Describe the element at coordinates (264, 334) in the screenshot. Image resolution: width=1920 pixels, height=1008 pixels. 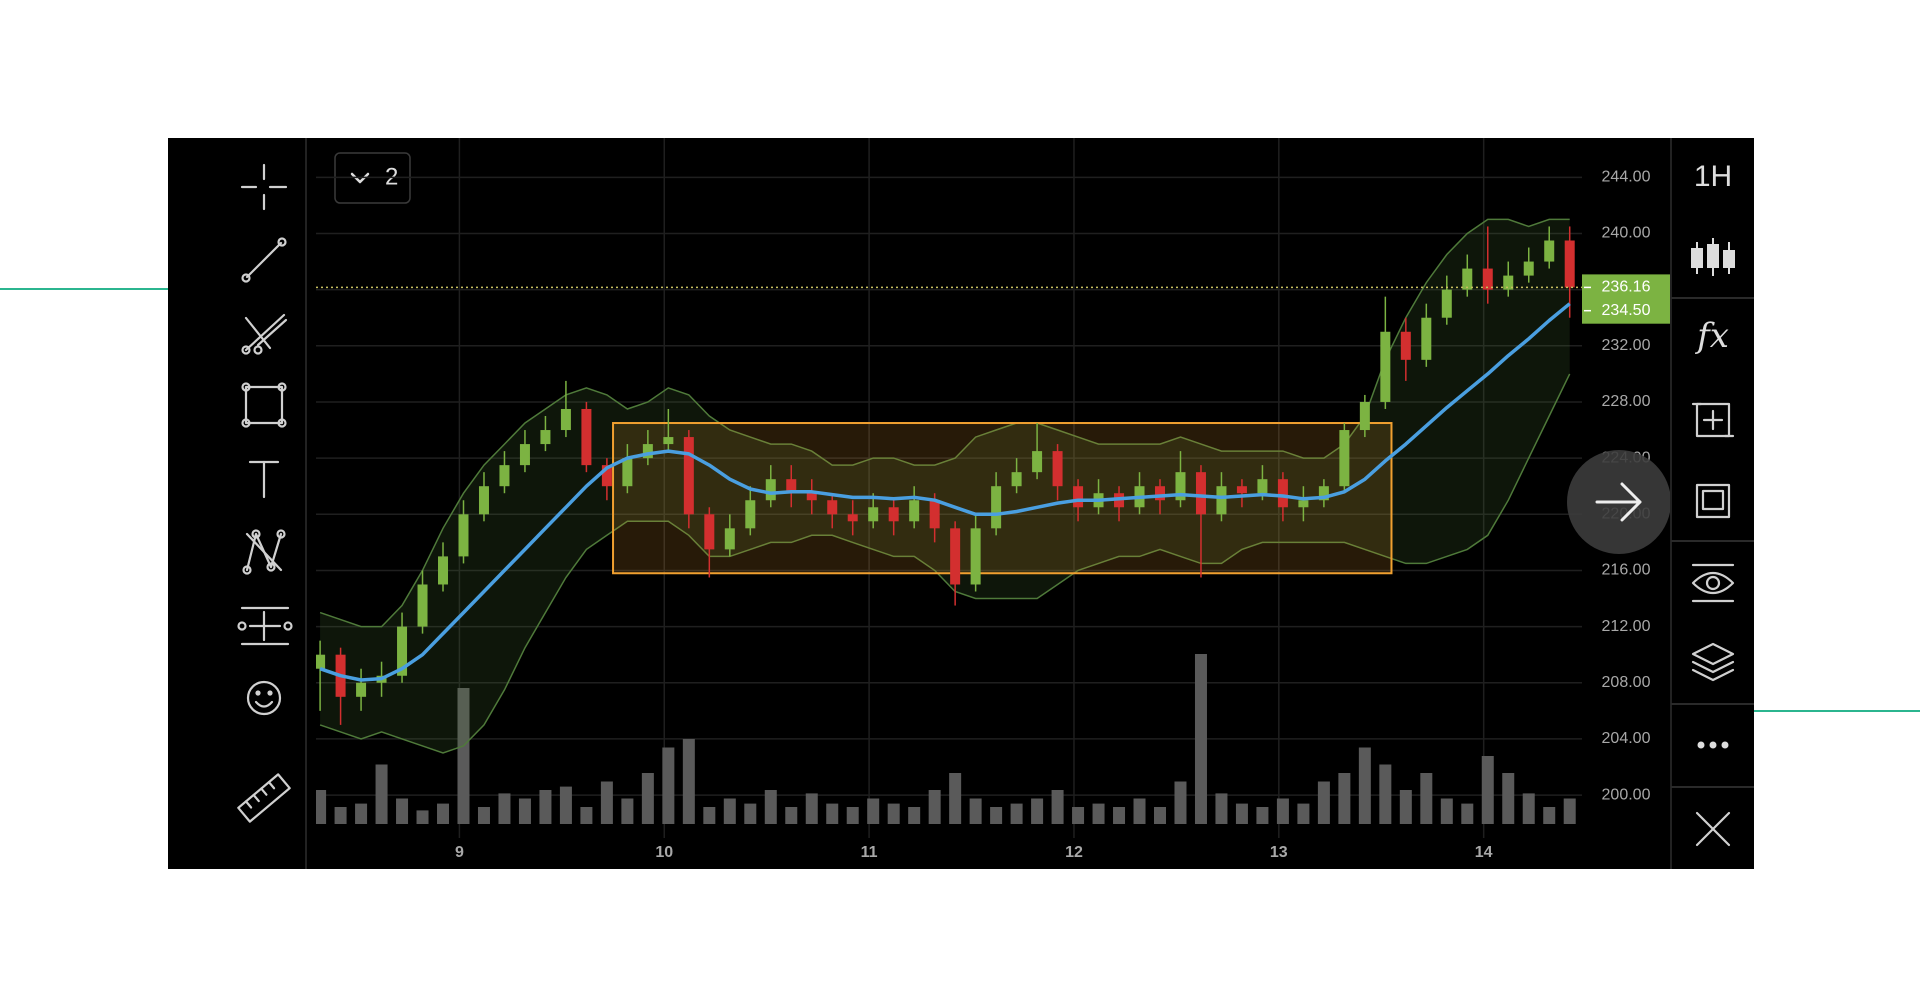
I see `pitchfork-tool` at that location.